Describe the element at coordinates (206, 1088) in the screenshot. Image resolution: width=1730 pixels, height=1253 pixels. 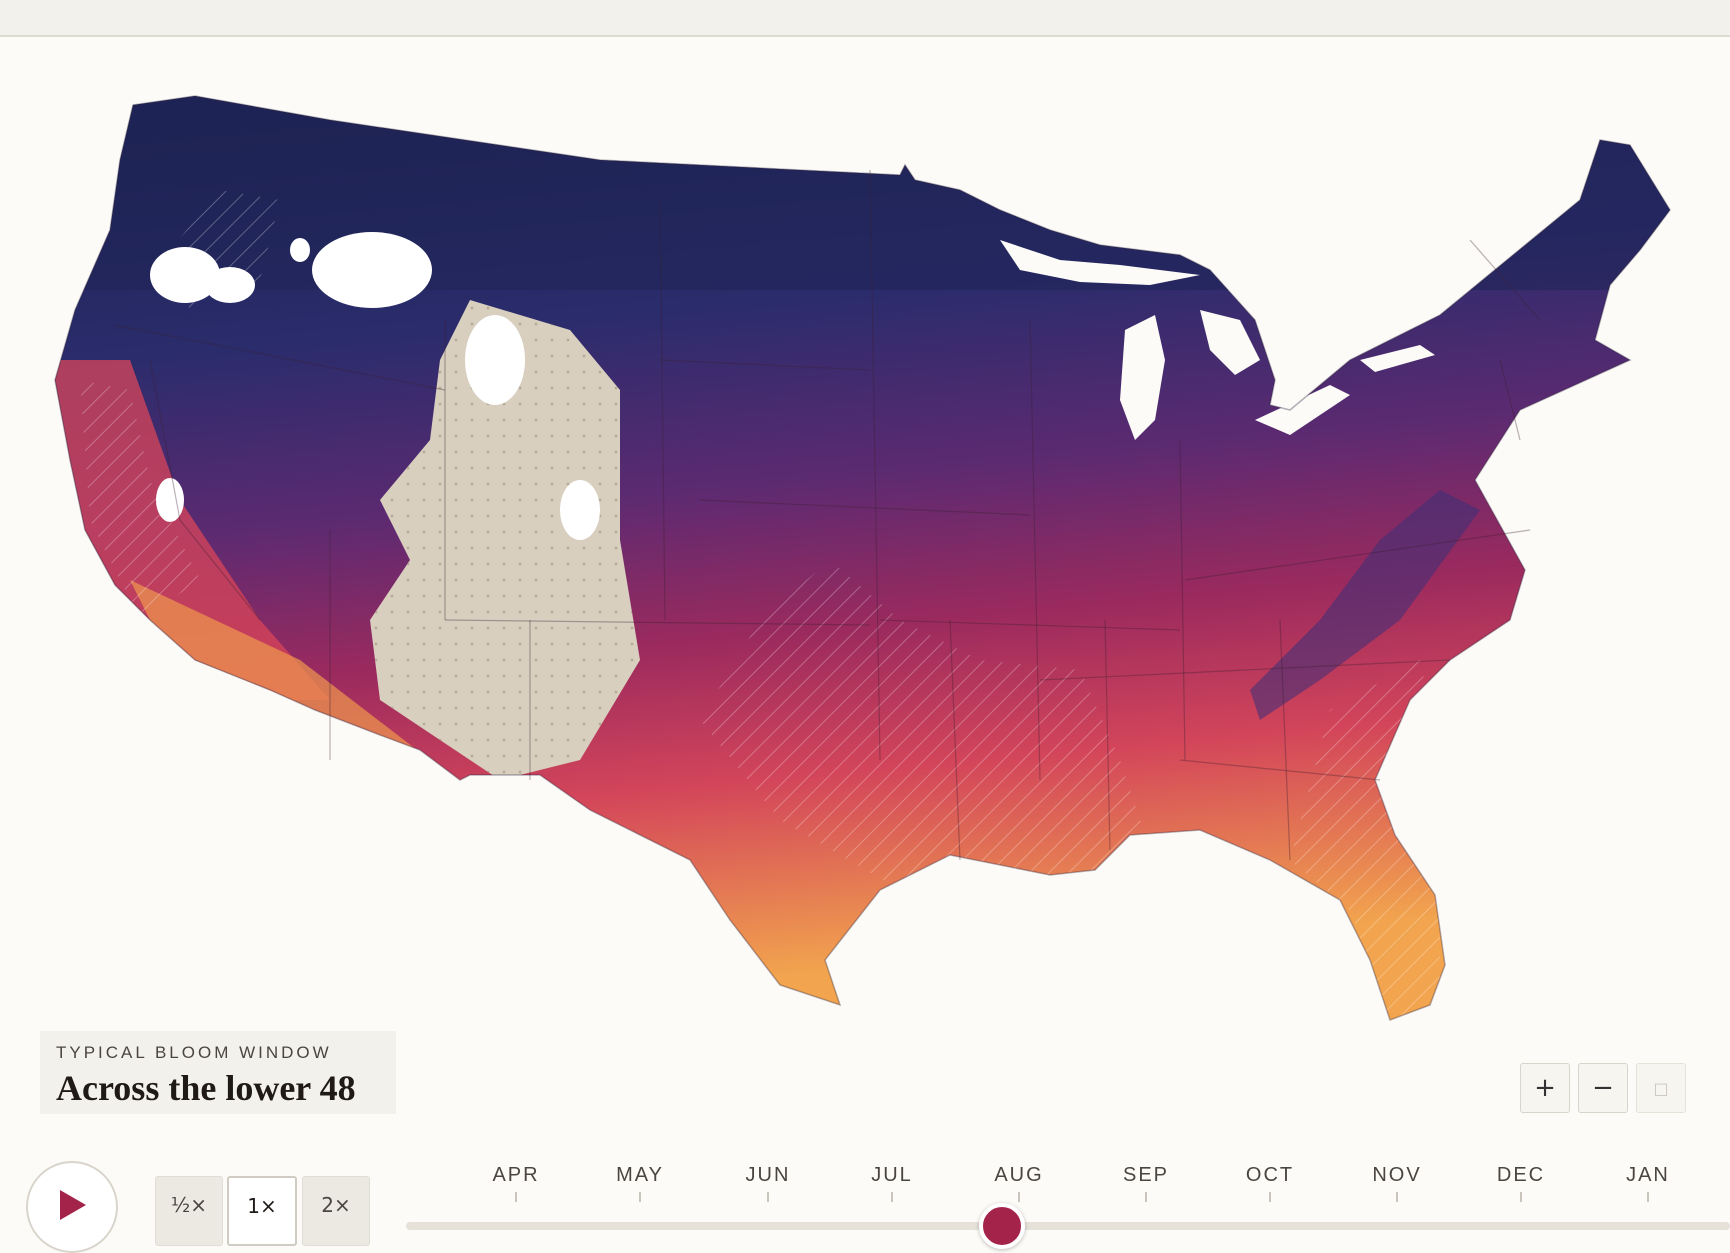
I see `legend-title: Across the lower 48` at that location.